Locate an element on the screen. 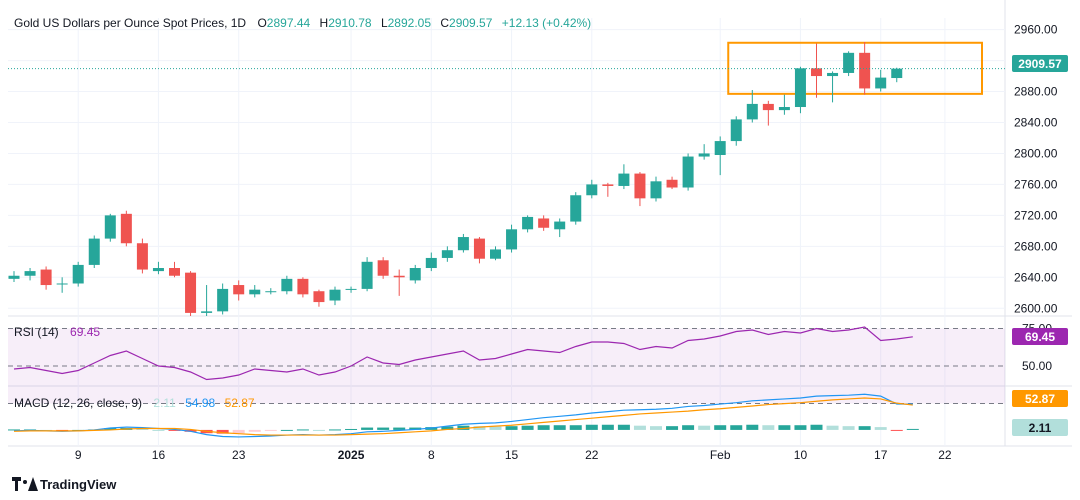 The image size is (1080, 500). tradingview-logo-icon is located at coordinates (25, 484).